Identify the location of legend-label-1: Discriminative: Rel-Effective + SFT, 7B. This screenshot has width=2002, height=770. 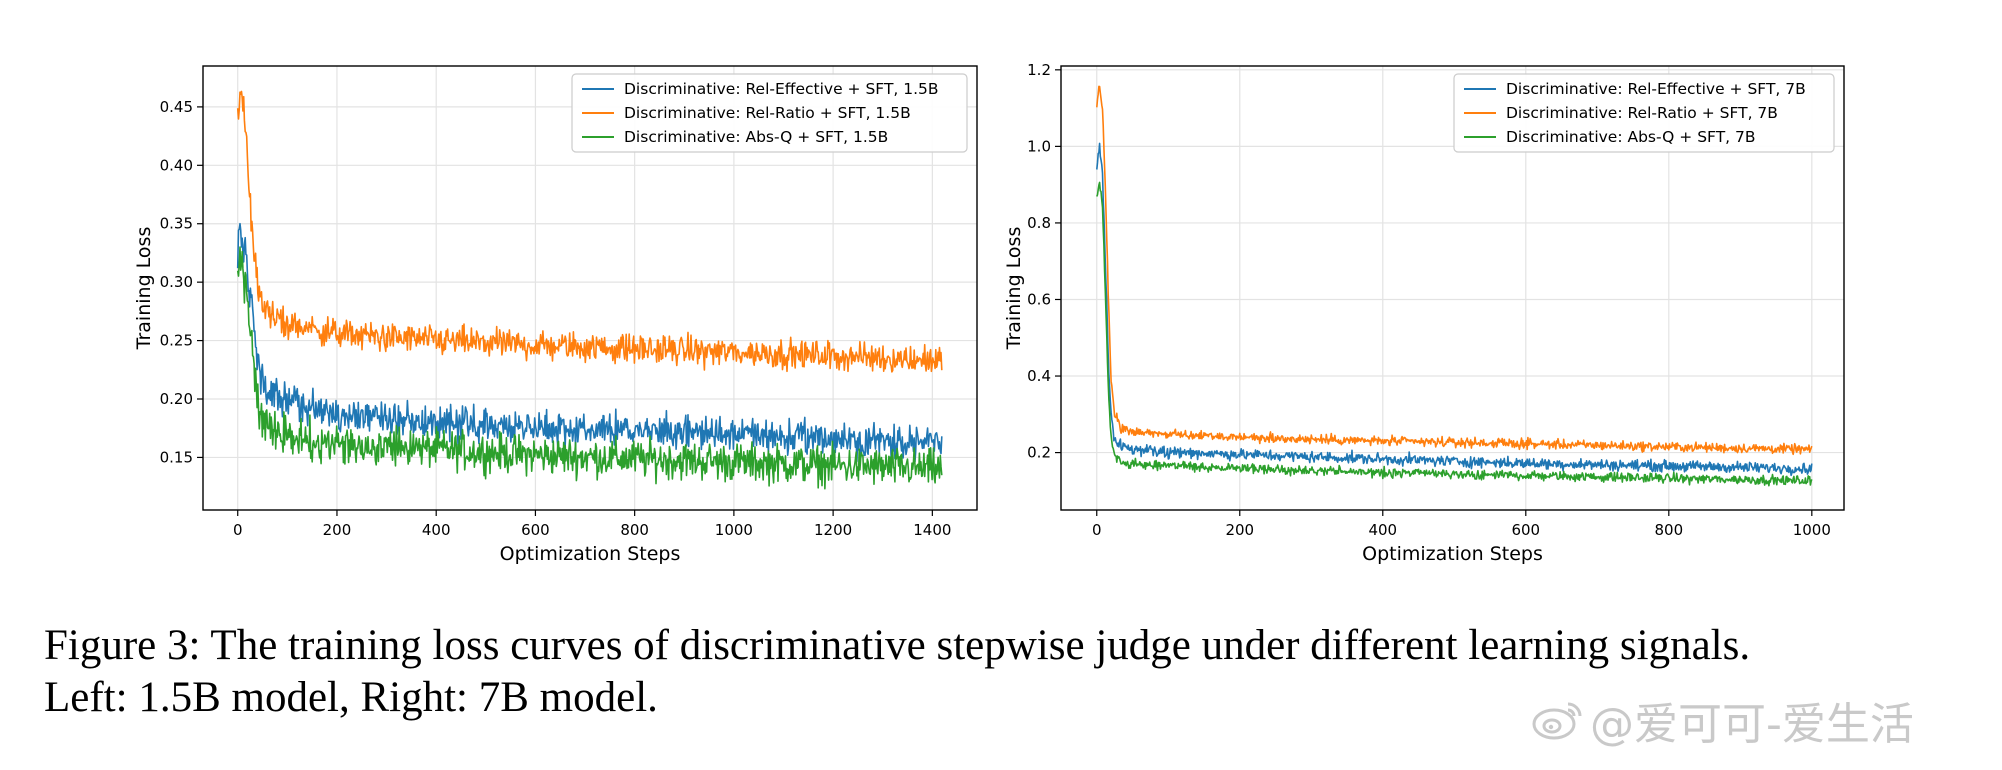
(1656, 89).